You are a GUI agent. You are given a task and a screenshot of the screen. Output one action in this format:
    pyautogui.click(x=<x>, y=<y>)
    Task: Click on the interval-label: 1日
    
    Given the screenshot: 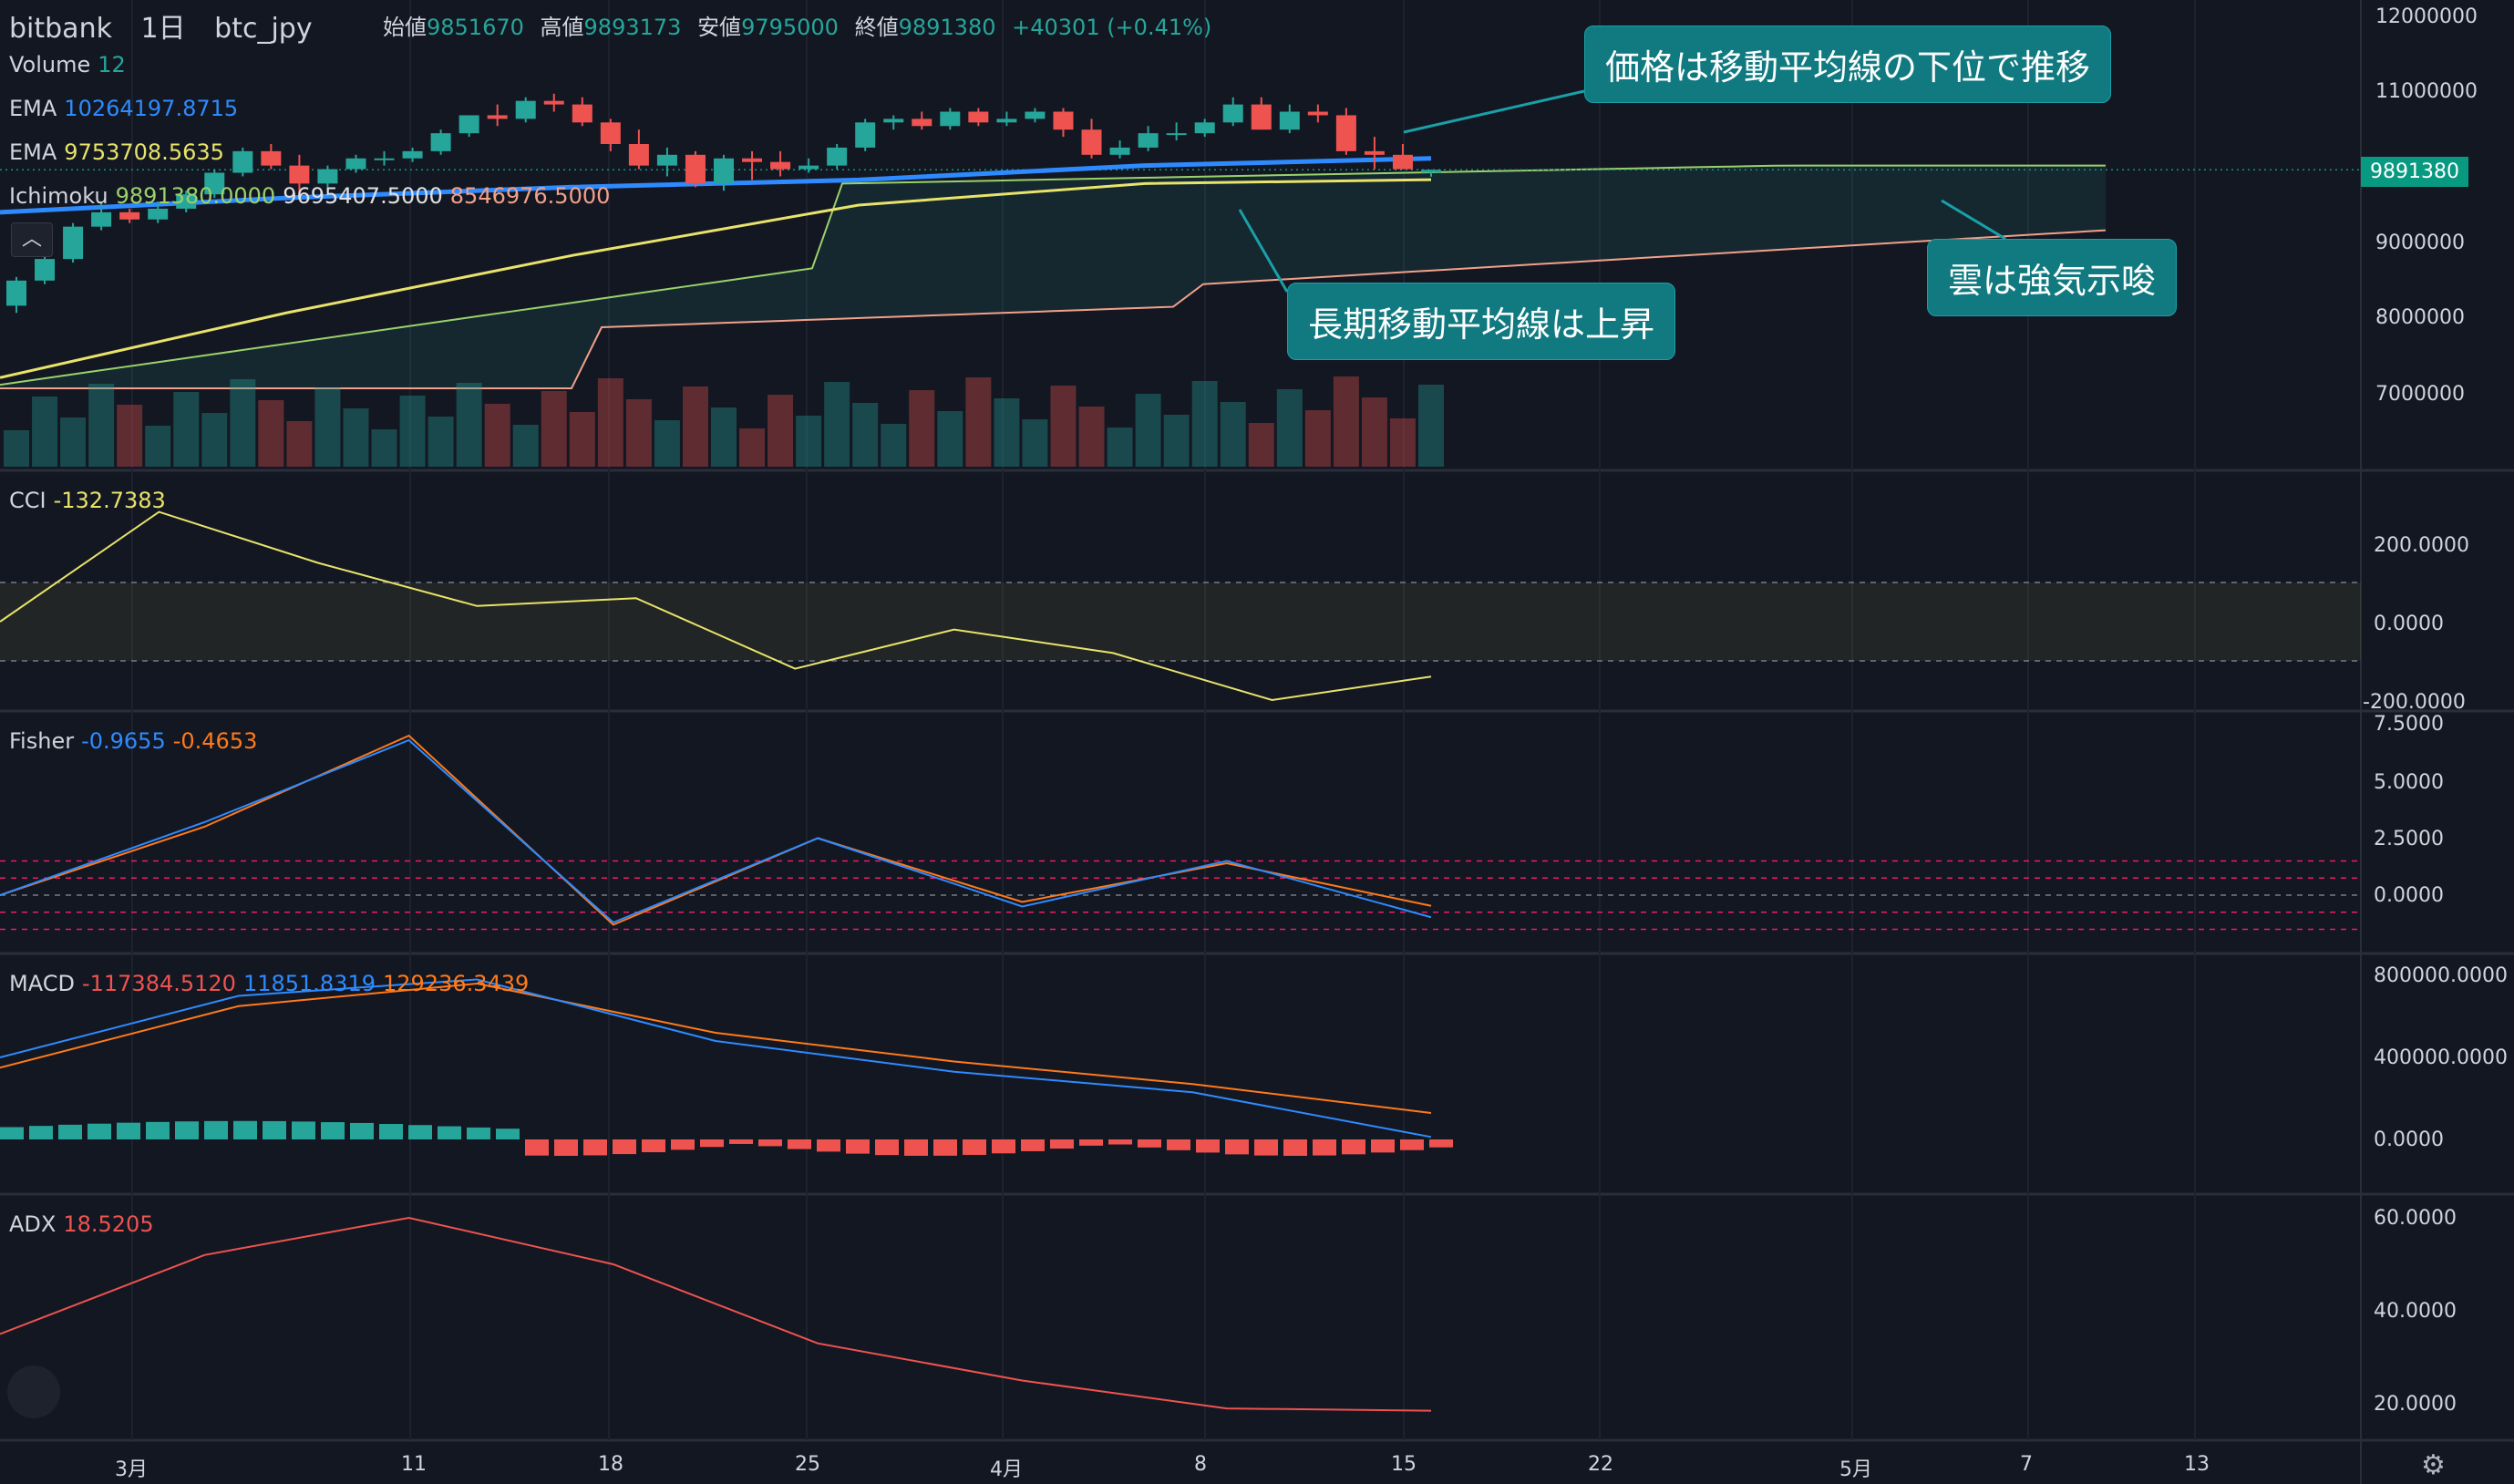 What is the action you would take?
    pyautogui.click(x=163, y=29)
    